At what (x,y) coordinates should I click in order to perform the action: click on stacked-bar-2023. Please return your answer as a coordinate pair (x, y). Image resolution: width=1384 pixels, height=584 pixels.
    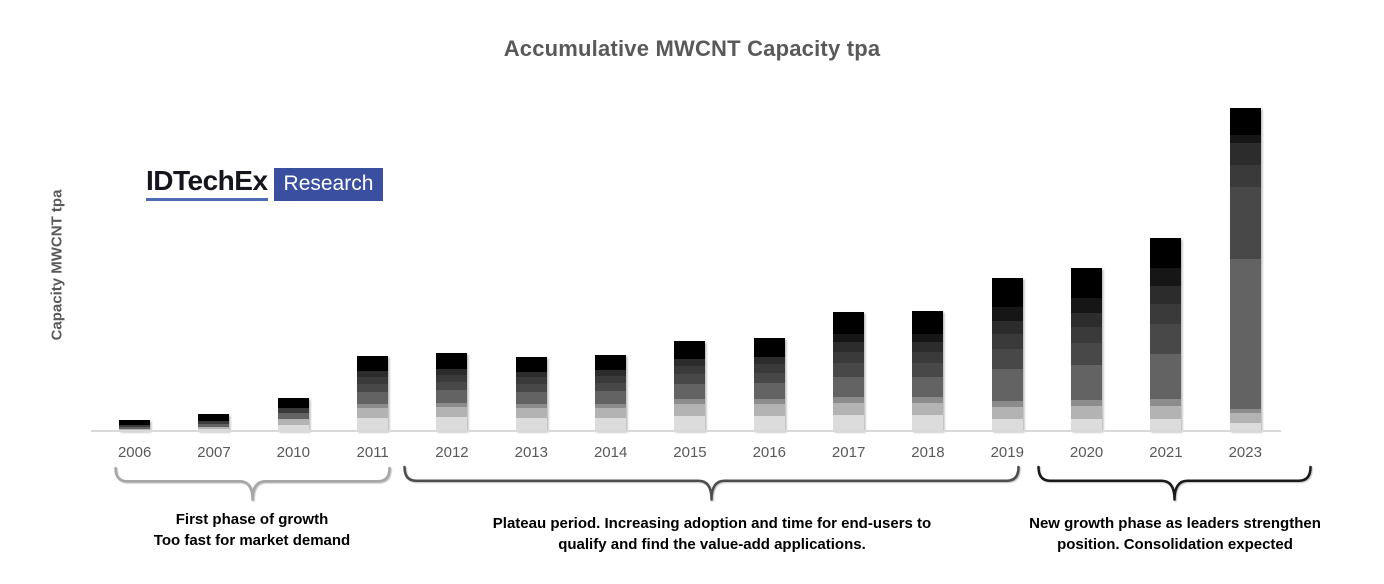
    Looking at the image, I should click on (1245, 269).